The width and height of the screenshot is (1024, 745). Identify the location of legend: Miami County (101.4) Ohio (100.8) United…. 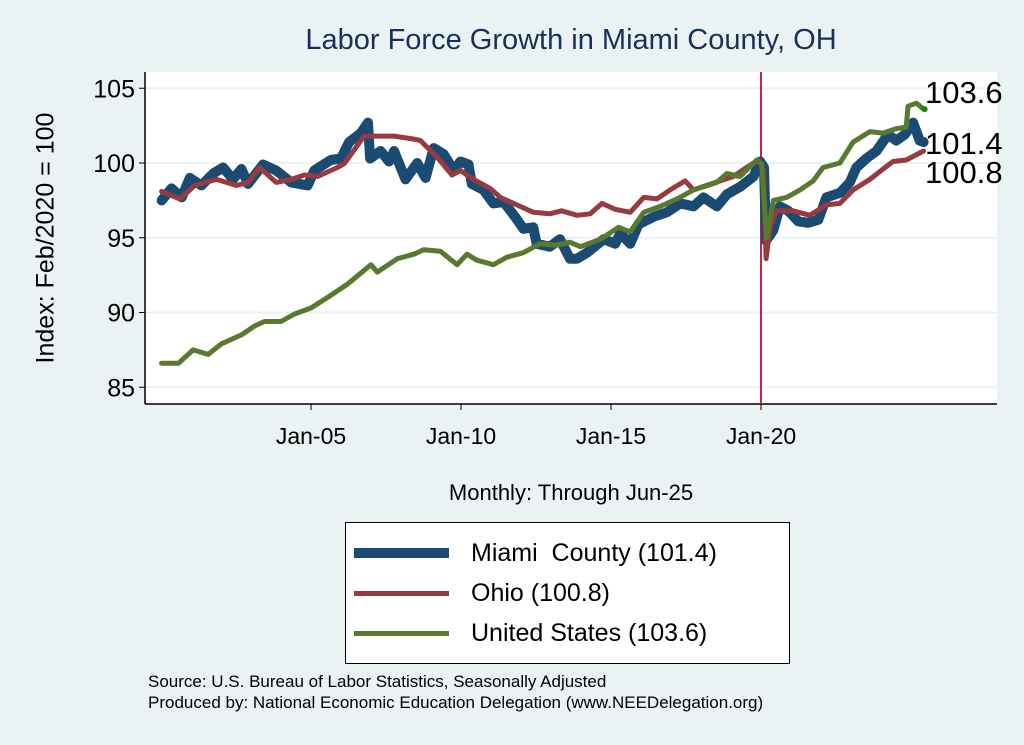
(567, 593).